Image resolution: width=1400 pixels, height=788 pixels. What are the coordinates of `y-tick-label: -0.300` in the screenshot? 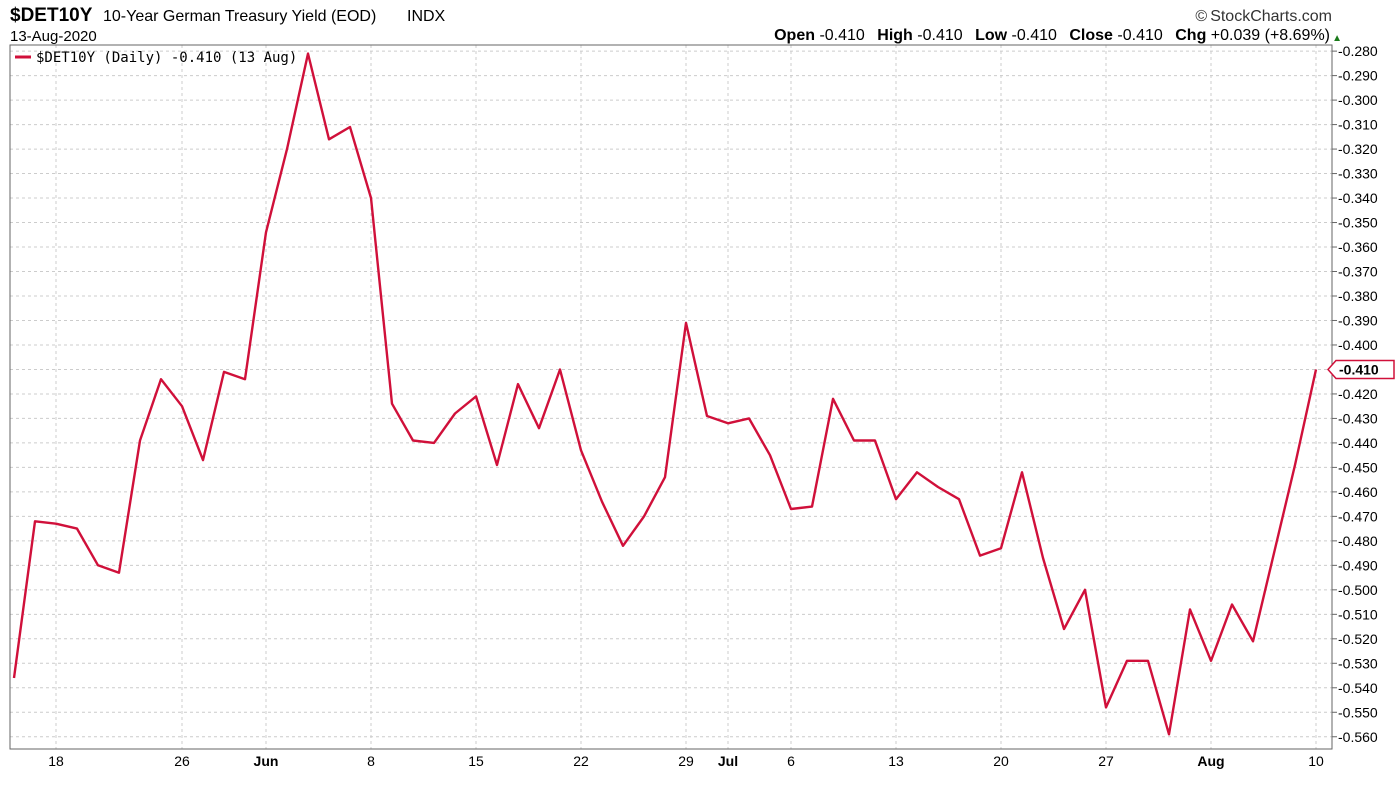 It's located at (1358, 100).